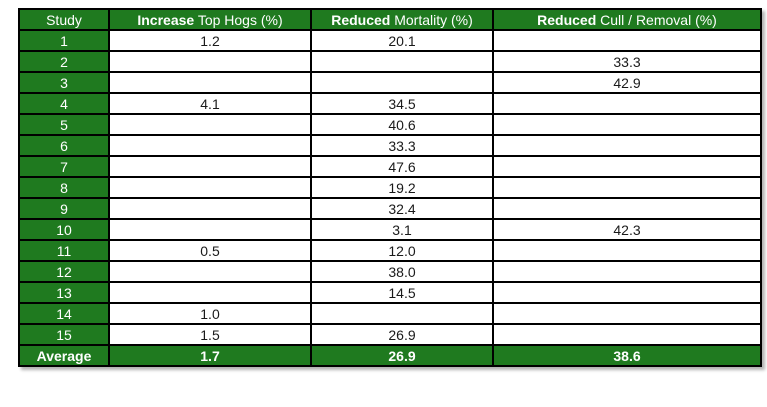 This screenshot has height=407, width=767. I want to click on column-header-increase-top-hogs: Increase Top Hogs (%), so click(210, 19).